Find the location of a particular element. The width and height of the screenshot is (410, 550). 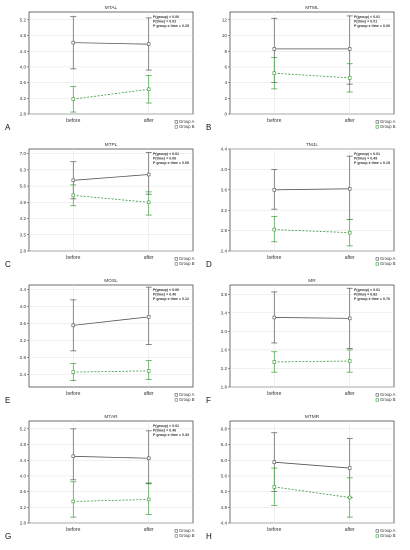

y-tick-label: 3.4 is located at coordinates (224, 312).